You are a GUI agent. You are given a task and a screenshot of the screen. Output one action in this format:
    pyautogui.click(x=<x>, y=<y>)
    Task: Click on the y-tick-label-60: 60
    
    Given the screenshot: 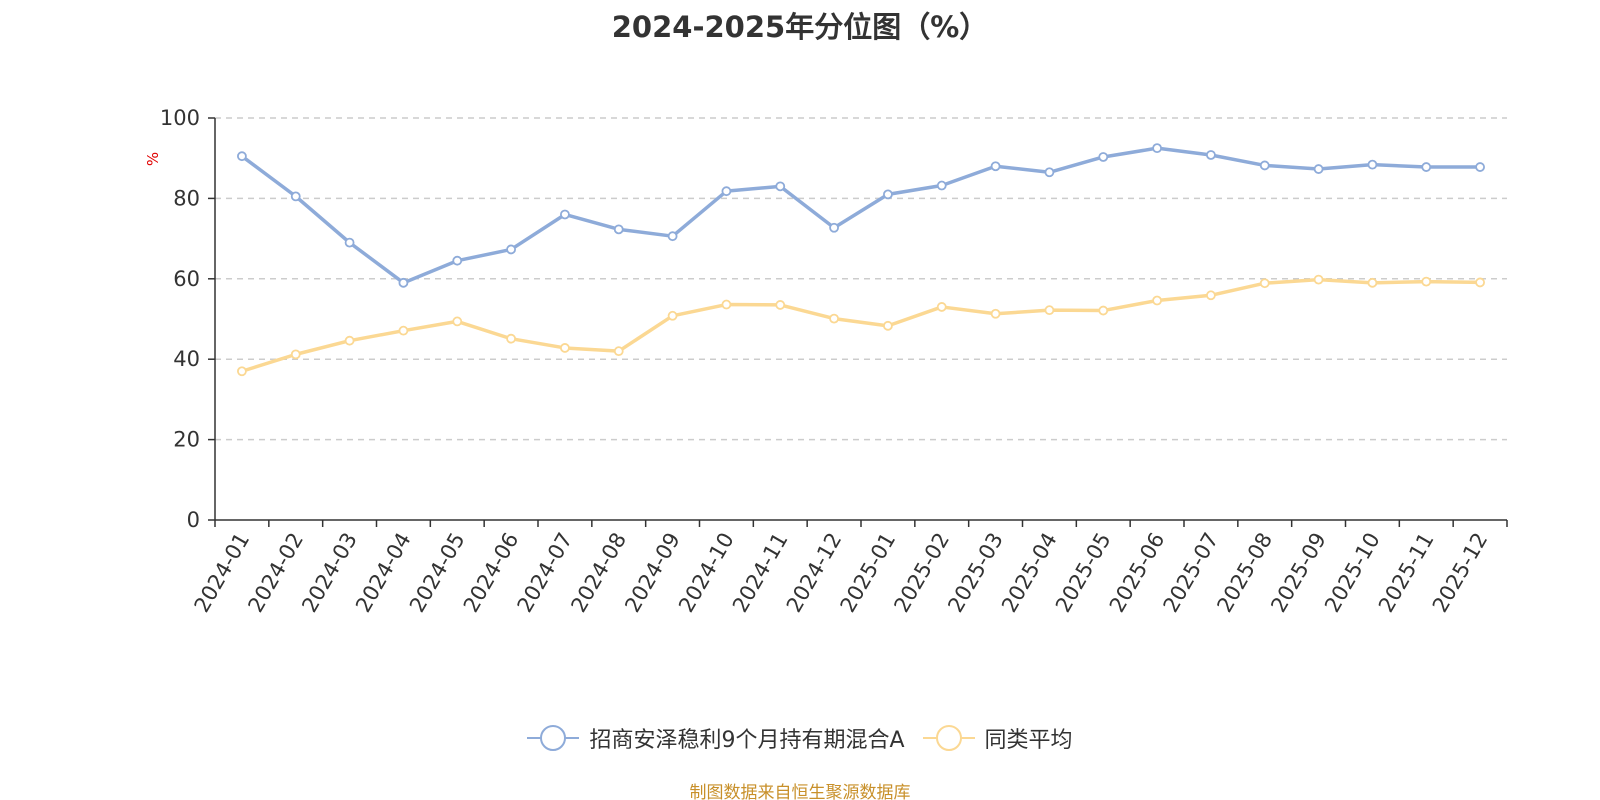 What is the action you would take?
    pyautogui.click(x=186, y=279)
    